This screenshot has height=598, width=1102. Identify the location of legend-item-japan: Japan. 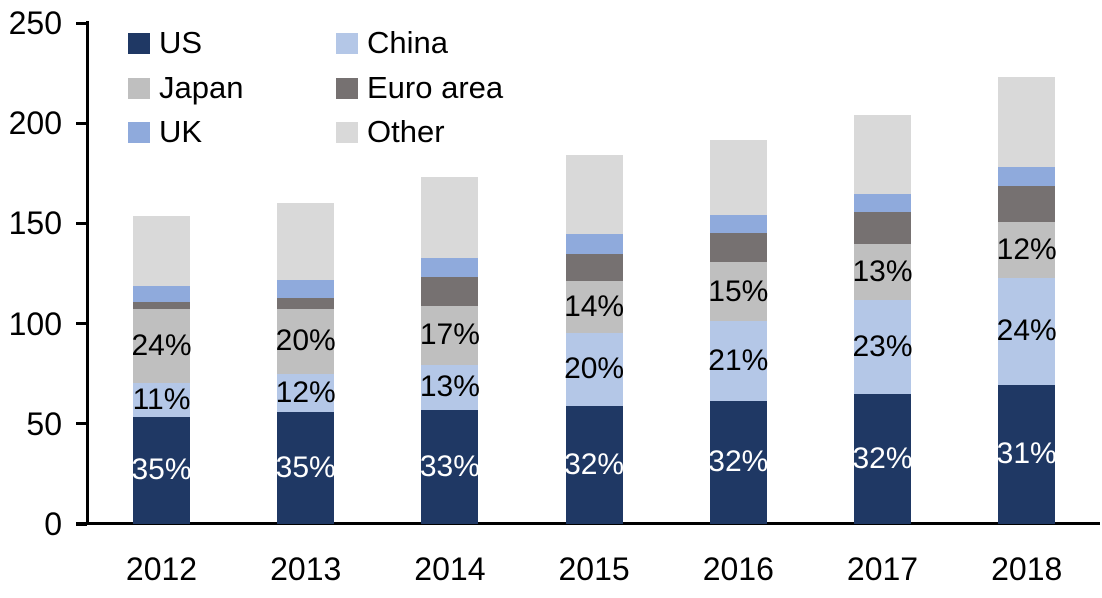
(185, 88).